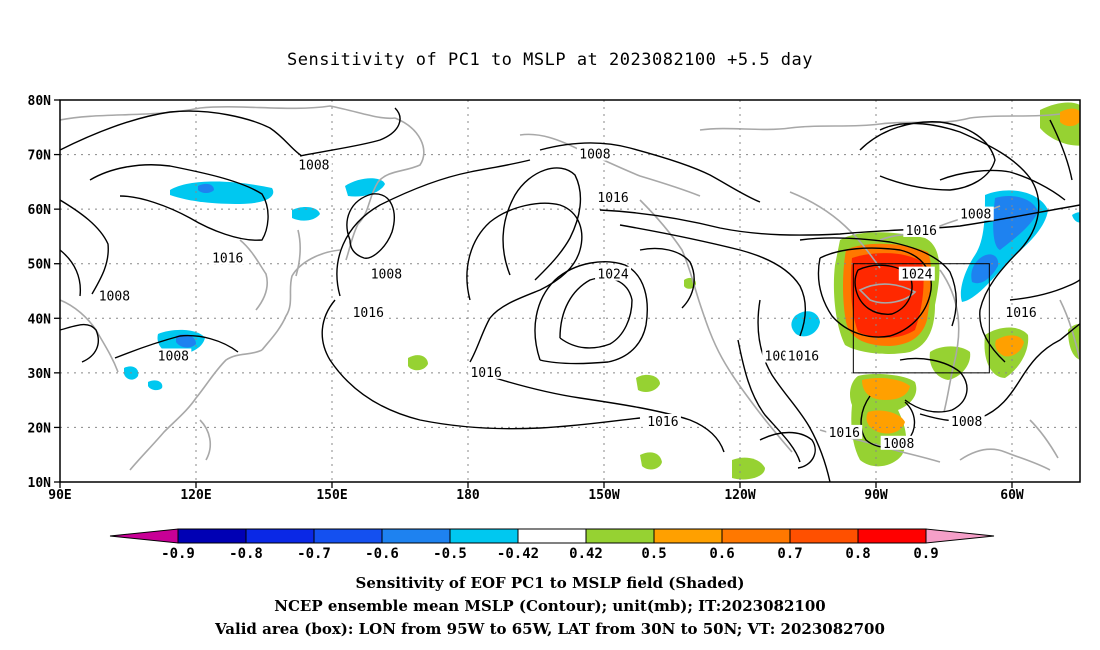  Describe the element at coordinates (876, 495) in the screenshot. I see `lon-label: 90W` at that location.